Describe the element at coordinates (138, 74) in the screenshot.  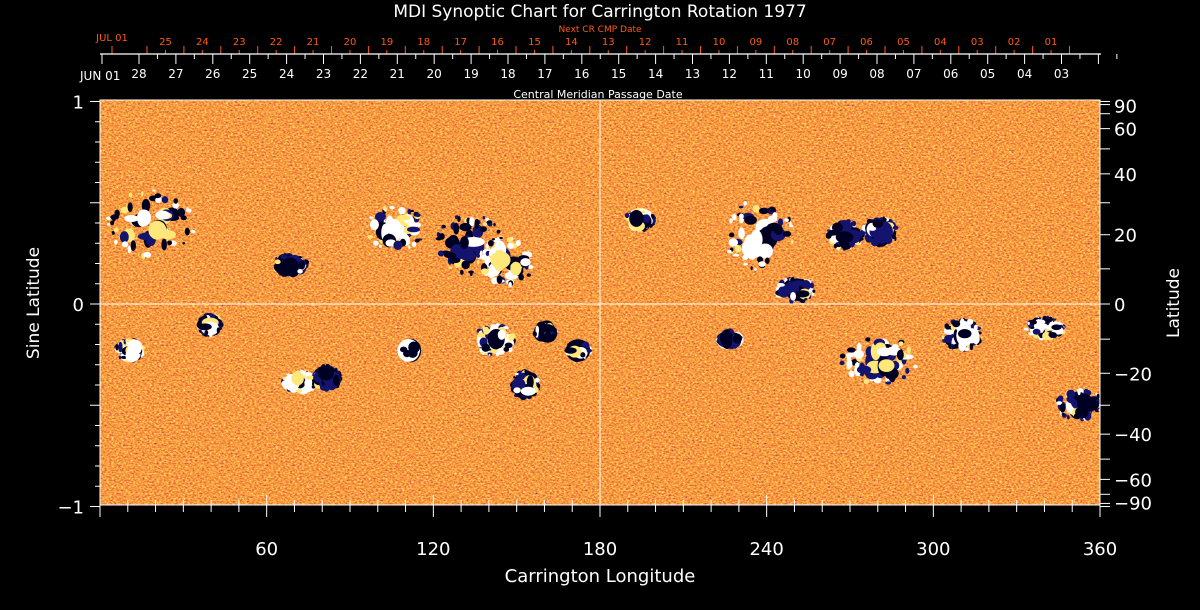
I see `cmp-date-label: 28` at that location.